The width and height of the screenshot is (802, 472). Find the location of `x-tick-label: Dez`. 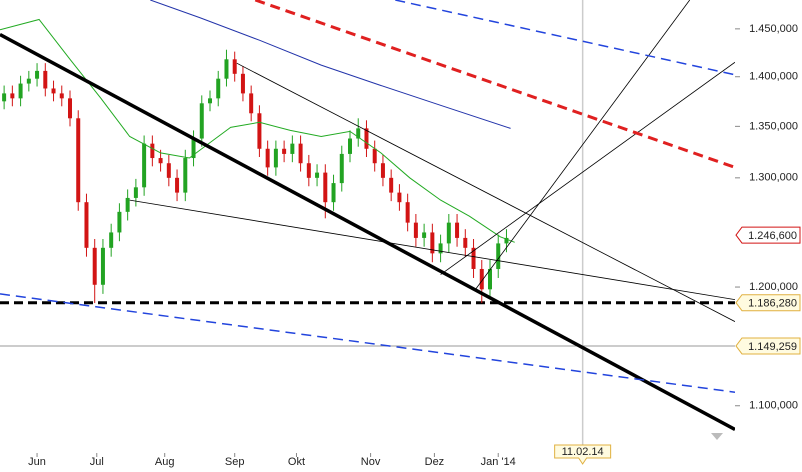

x-tick-label: Dez is located at coordinates (435, 462).